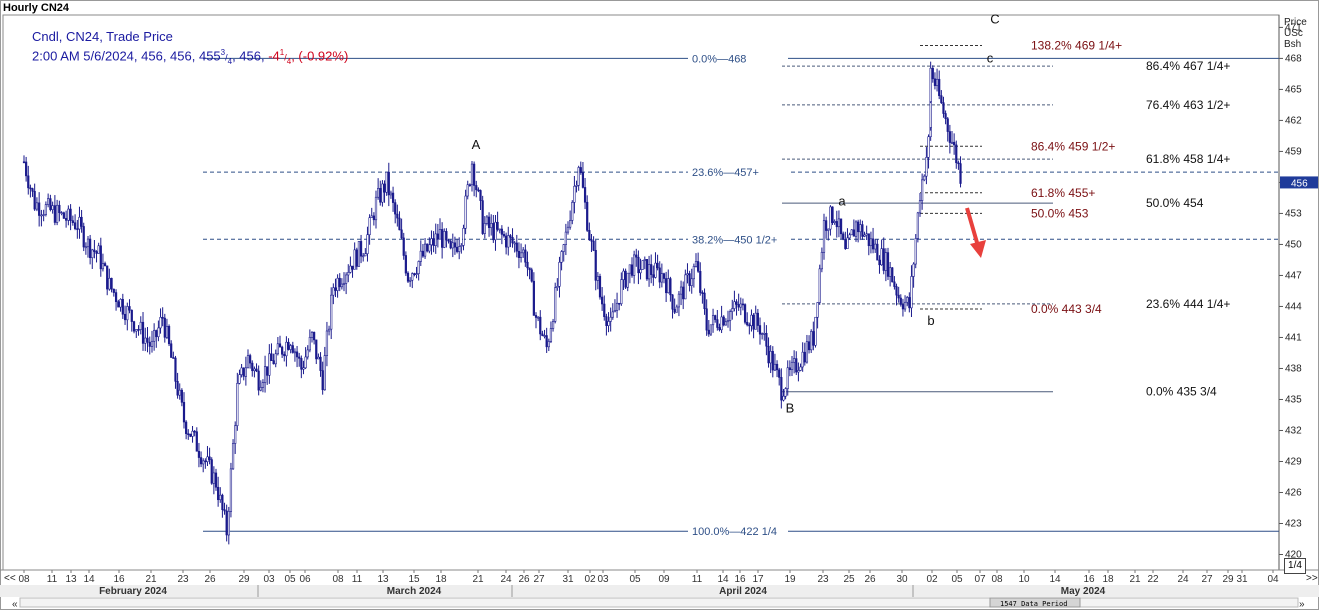 The image size is (1319, 610). I want to click on scroll-right-button: », so click(1302, 604).